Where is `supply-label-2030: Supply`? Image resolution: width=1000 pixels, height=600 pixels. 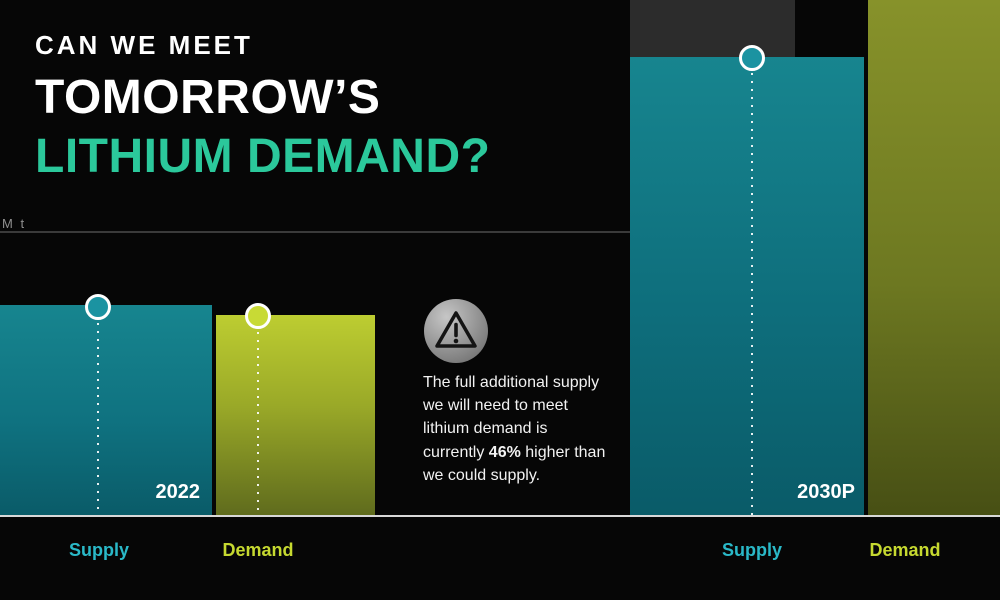
supply-label-2030: Supply is located at coordinates (751, 550).